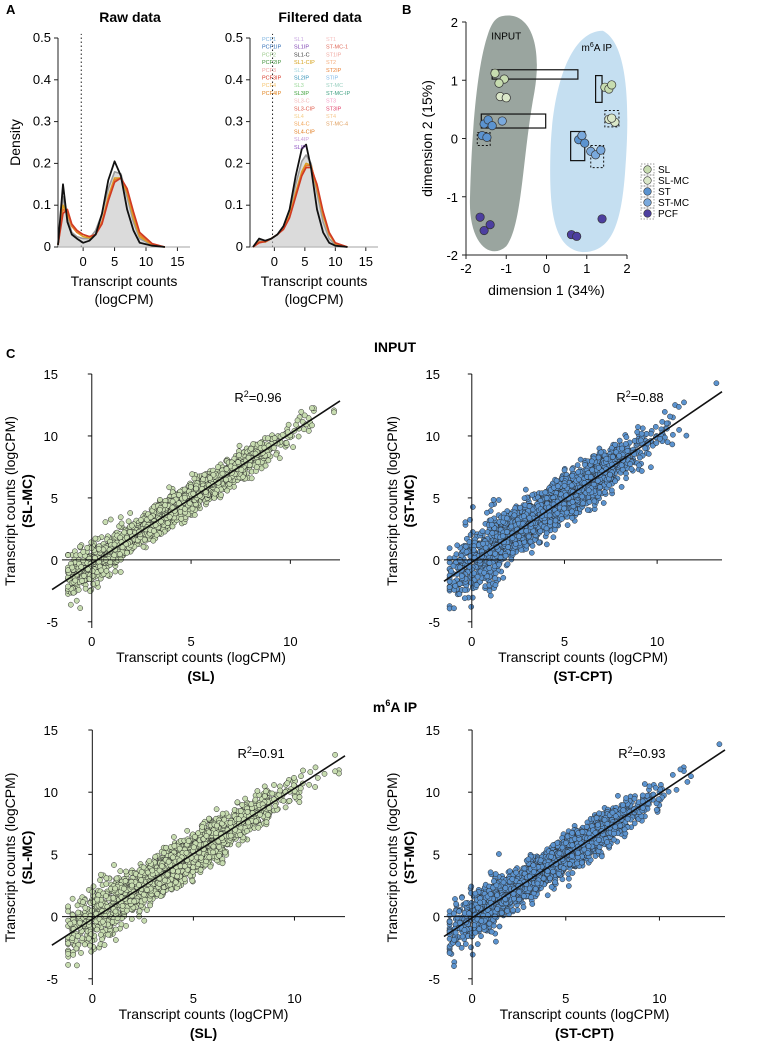  Describe the element at coordinates (334, 109) in the screenshot. I see `legend-entry: ST3IP` at that location.